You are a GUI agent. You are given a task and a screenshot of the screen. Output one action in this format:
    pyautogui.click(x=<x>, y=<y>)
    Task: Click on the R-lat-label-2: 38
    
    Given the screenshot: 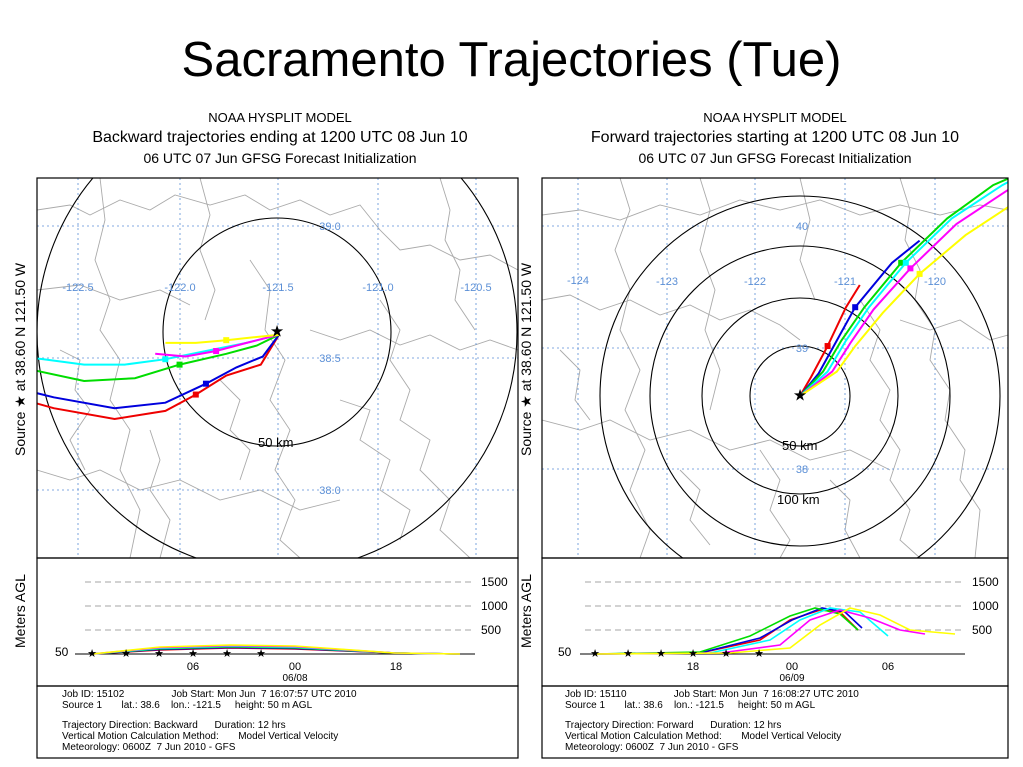 What is the action you would take?
    pyautogui.click(x=802, y=470)
    